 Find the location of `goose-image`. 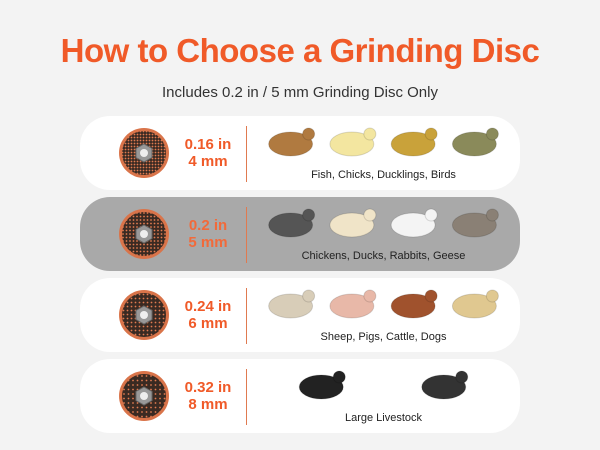

goose-image is located at coordinates (414, 223).